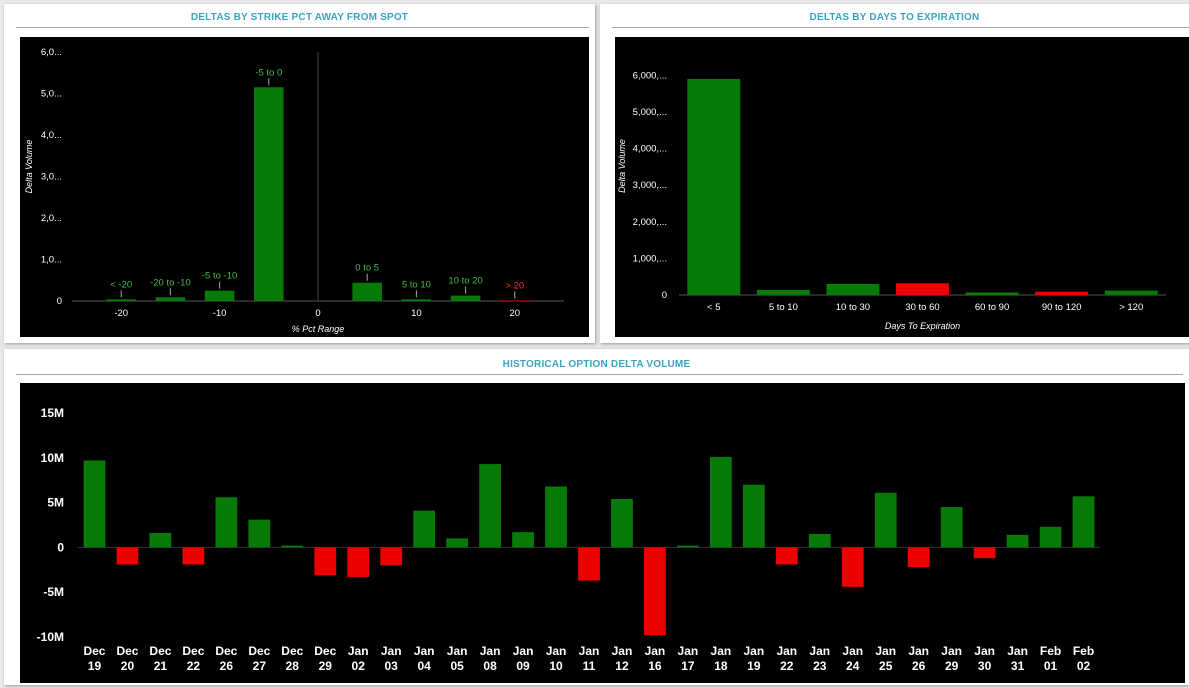  Describe the element at coordinates (52, 413) in the screenshot. I see `y-tick-label: 15M` at that location.